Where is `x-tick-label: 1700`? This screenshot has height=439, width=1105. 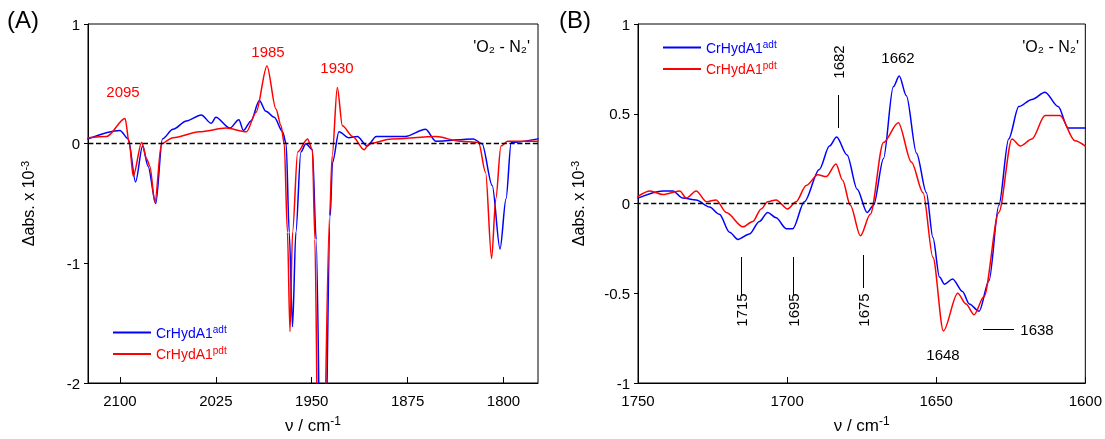 x-tick-label: 1700 is located at coordinates (787, 400).